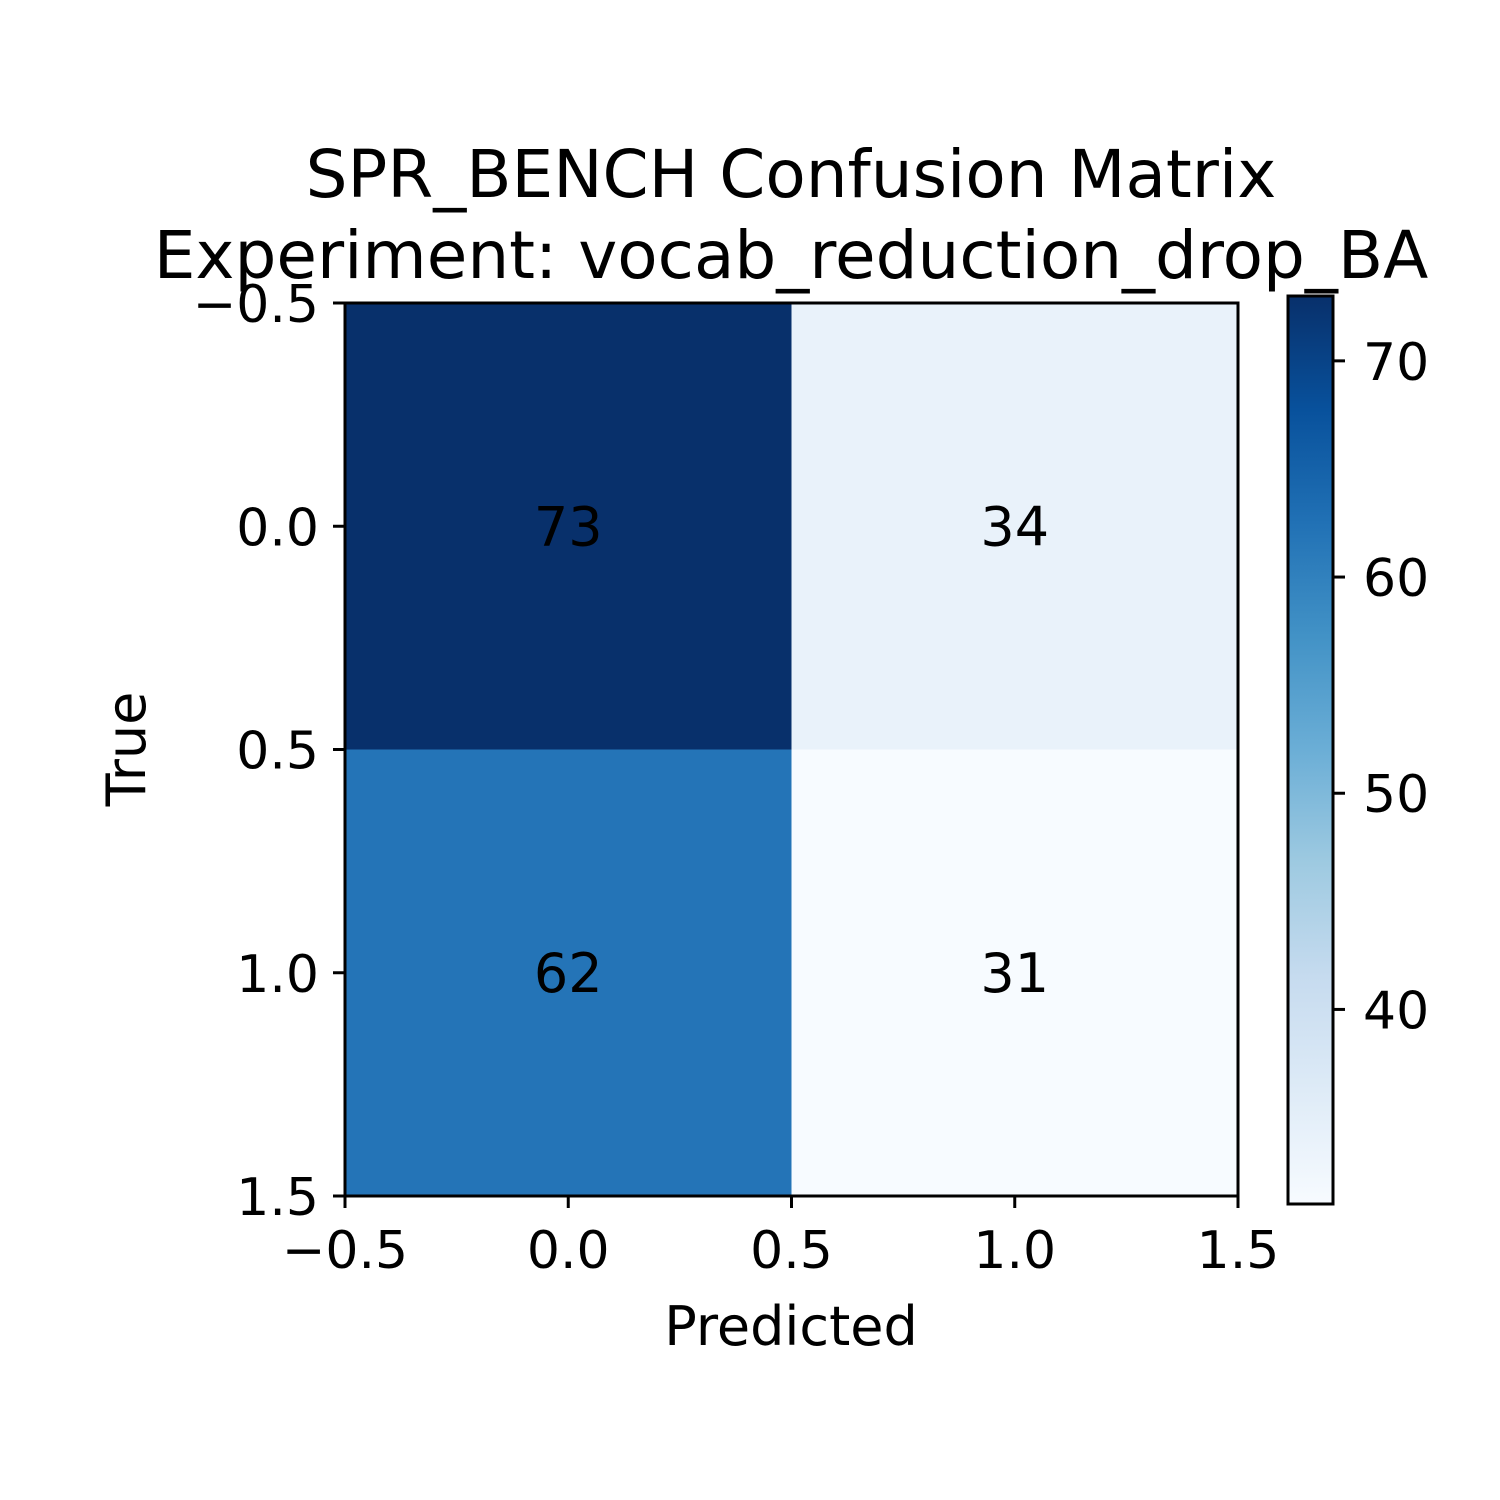 This screenshot has width=1500, height=1500. Describe the element at coordinates (126, 750) in the screenshot. I see `y-axis-label: True` at that location.